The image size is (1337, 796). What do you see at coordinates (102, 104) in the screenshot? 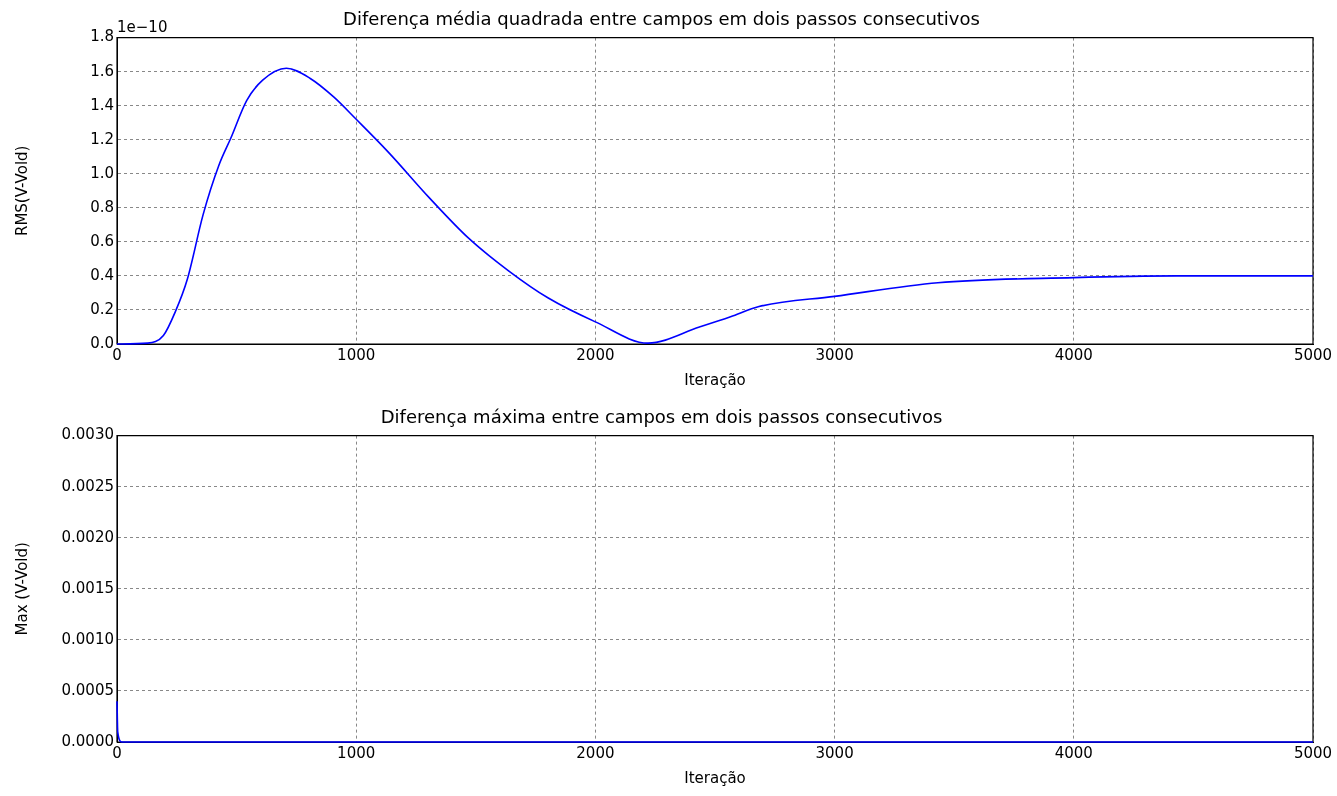
I see `y-tick-label: 1.4` at bounding box center [102, 104].